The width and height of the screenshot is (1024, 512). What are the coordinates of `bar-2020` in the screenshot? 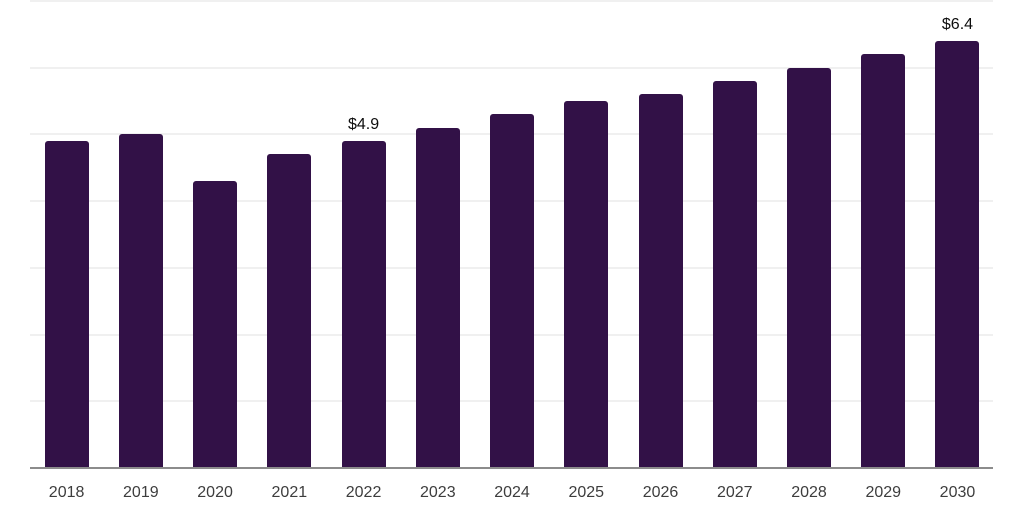 It's located at (215, 324).